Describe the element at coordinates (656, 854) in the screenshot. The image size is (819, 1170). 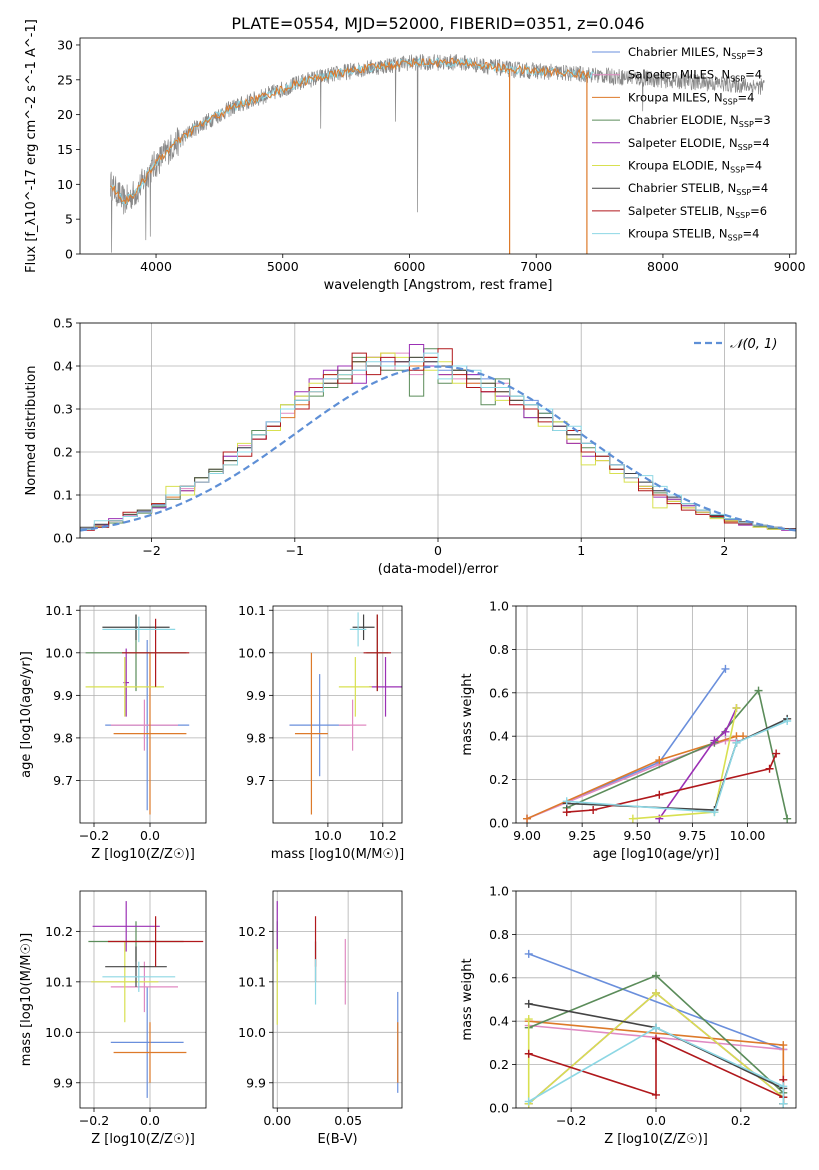
I see `x-axis-label: age [log10(age/yr)]` at that location.